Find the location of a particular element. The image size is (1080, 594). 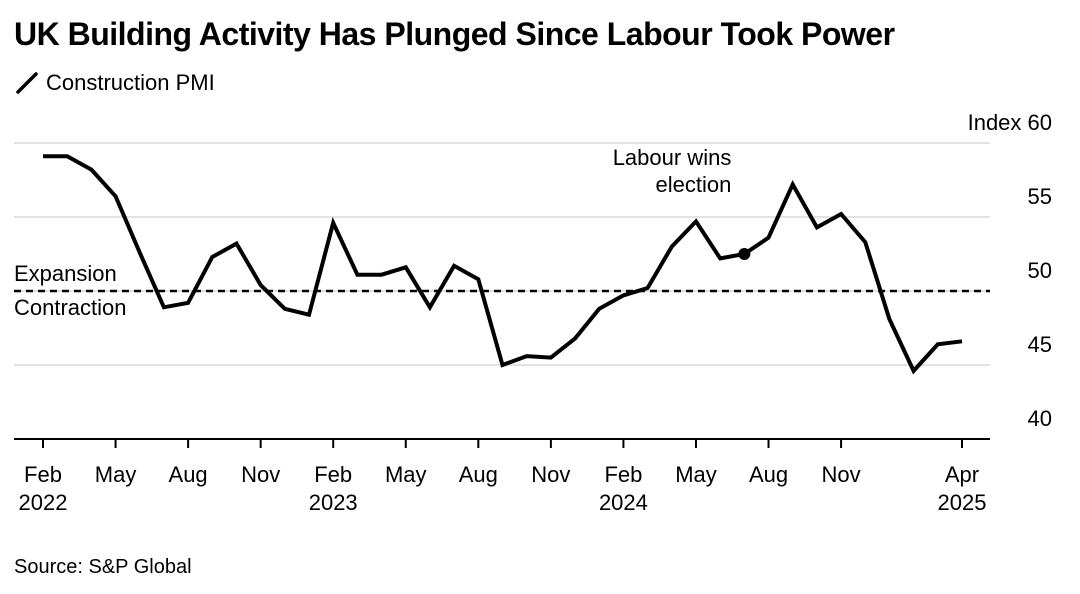

legend: Construction PMI is located at coordinates (114, 83).